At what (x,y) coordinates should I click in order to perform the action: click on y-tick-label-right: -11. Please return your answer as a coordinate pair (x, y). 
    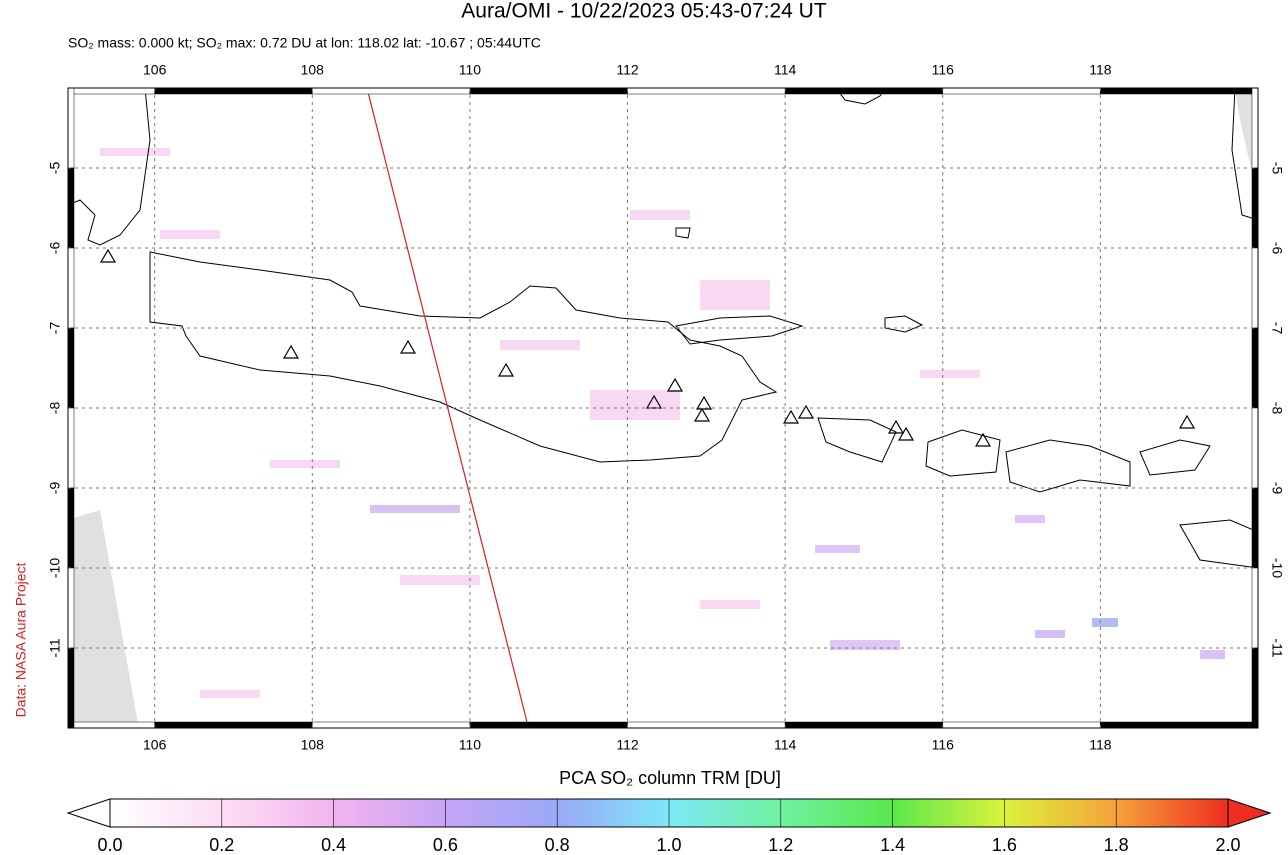
    Looking at the image, I should click on (1277, 647).